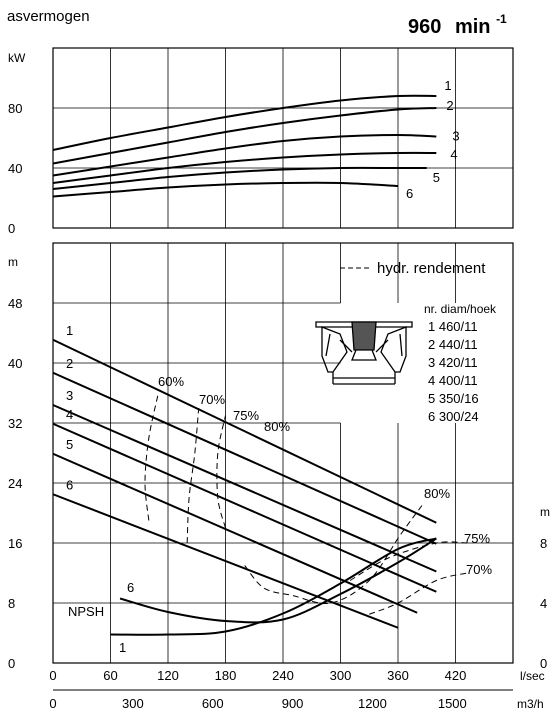  I want to click on power-curve-label: 3, so click(455, 136).